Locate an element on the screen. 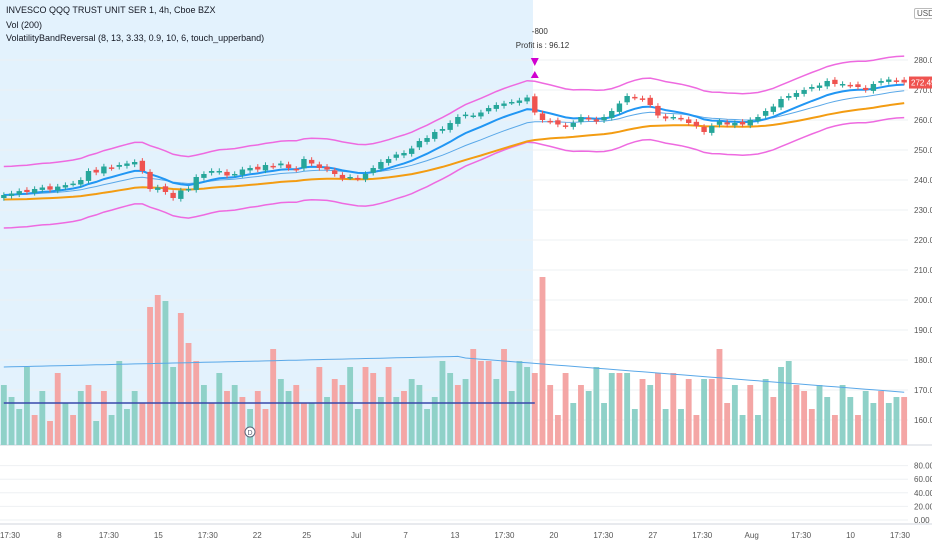  time-tick-label: 20 is located at coordinates (553, 535).